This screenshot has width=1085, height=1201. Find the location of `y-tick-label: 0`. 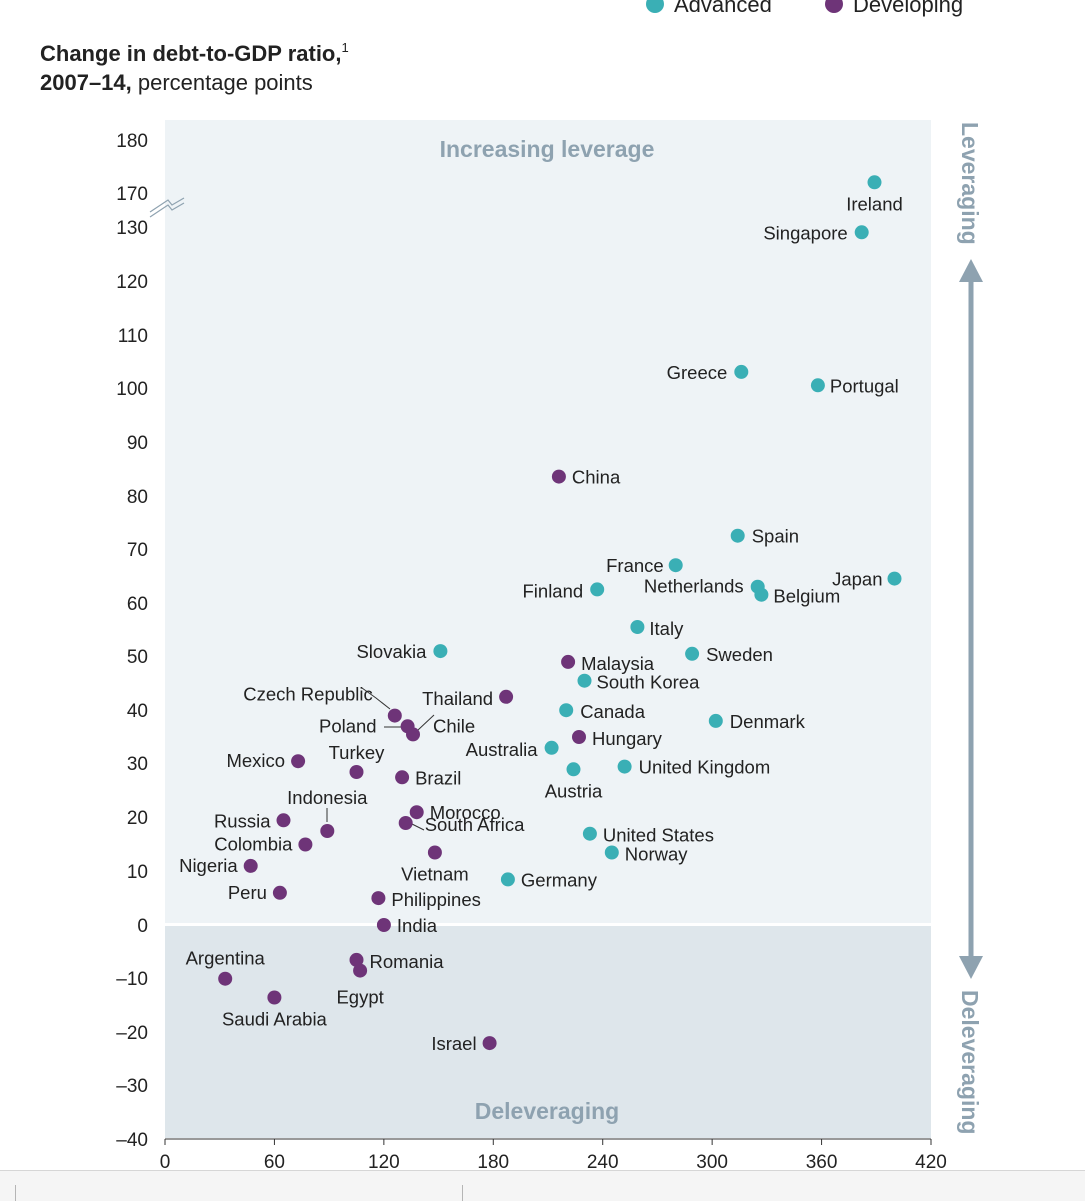

y-tick-label: 0 is located at coordinates (142, 926).